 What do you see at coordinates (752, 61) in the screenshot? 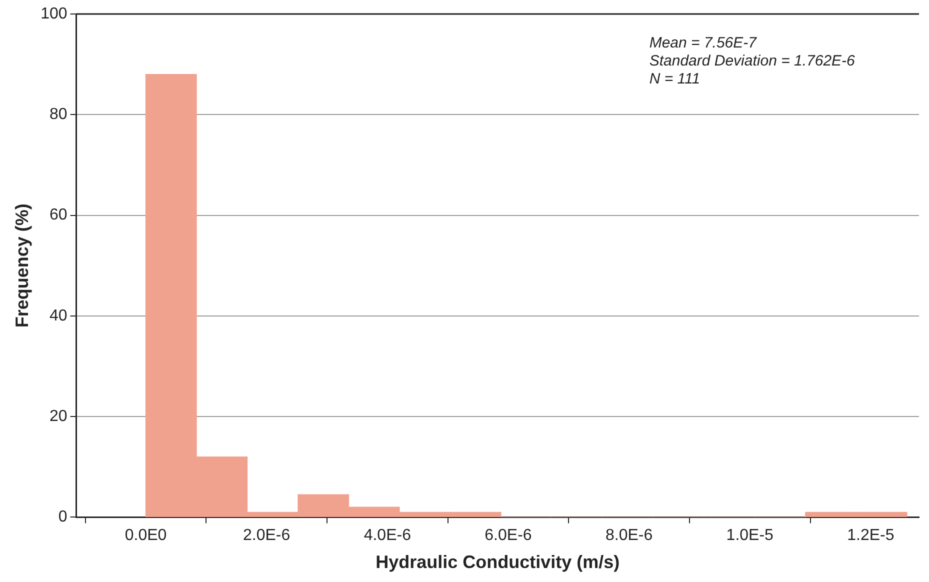
I see `annotation: Standard Deviation = 1.762E-6` at bounding box center [752, 61].